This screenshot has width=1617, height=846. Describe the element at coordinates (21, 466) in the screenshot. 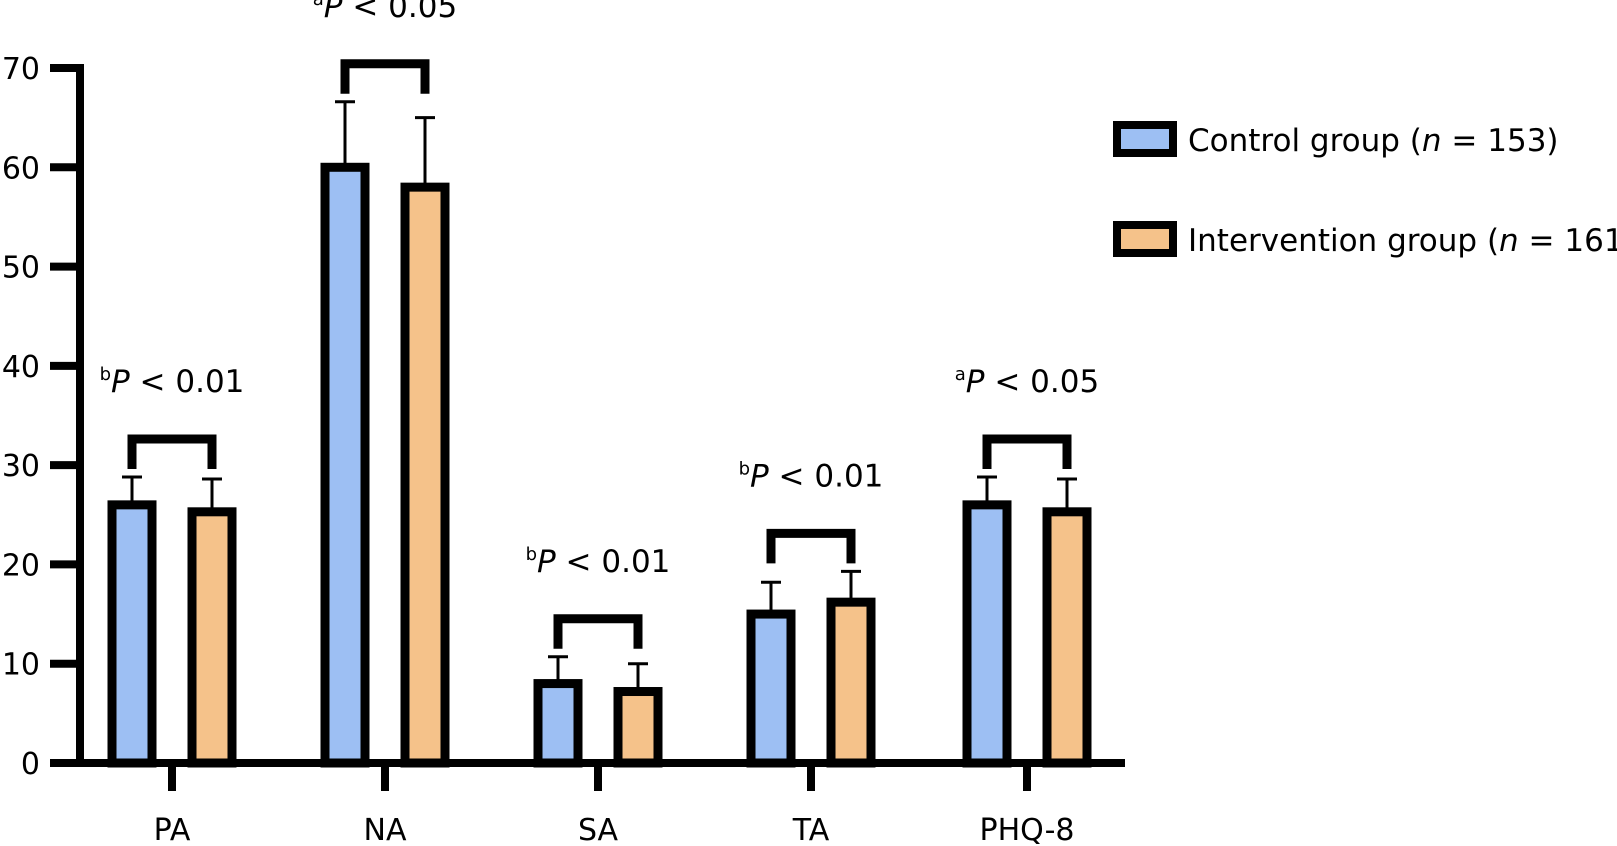

I see `y-tick-label: 30` at that location.